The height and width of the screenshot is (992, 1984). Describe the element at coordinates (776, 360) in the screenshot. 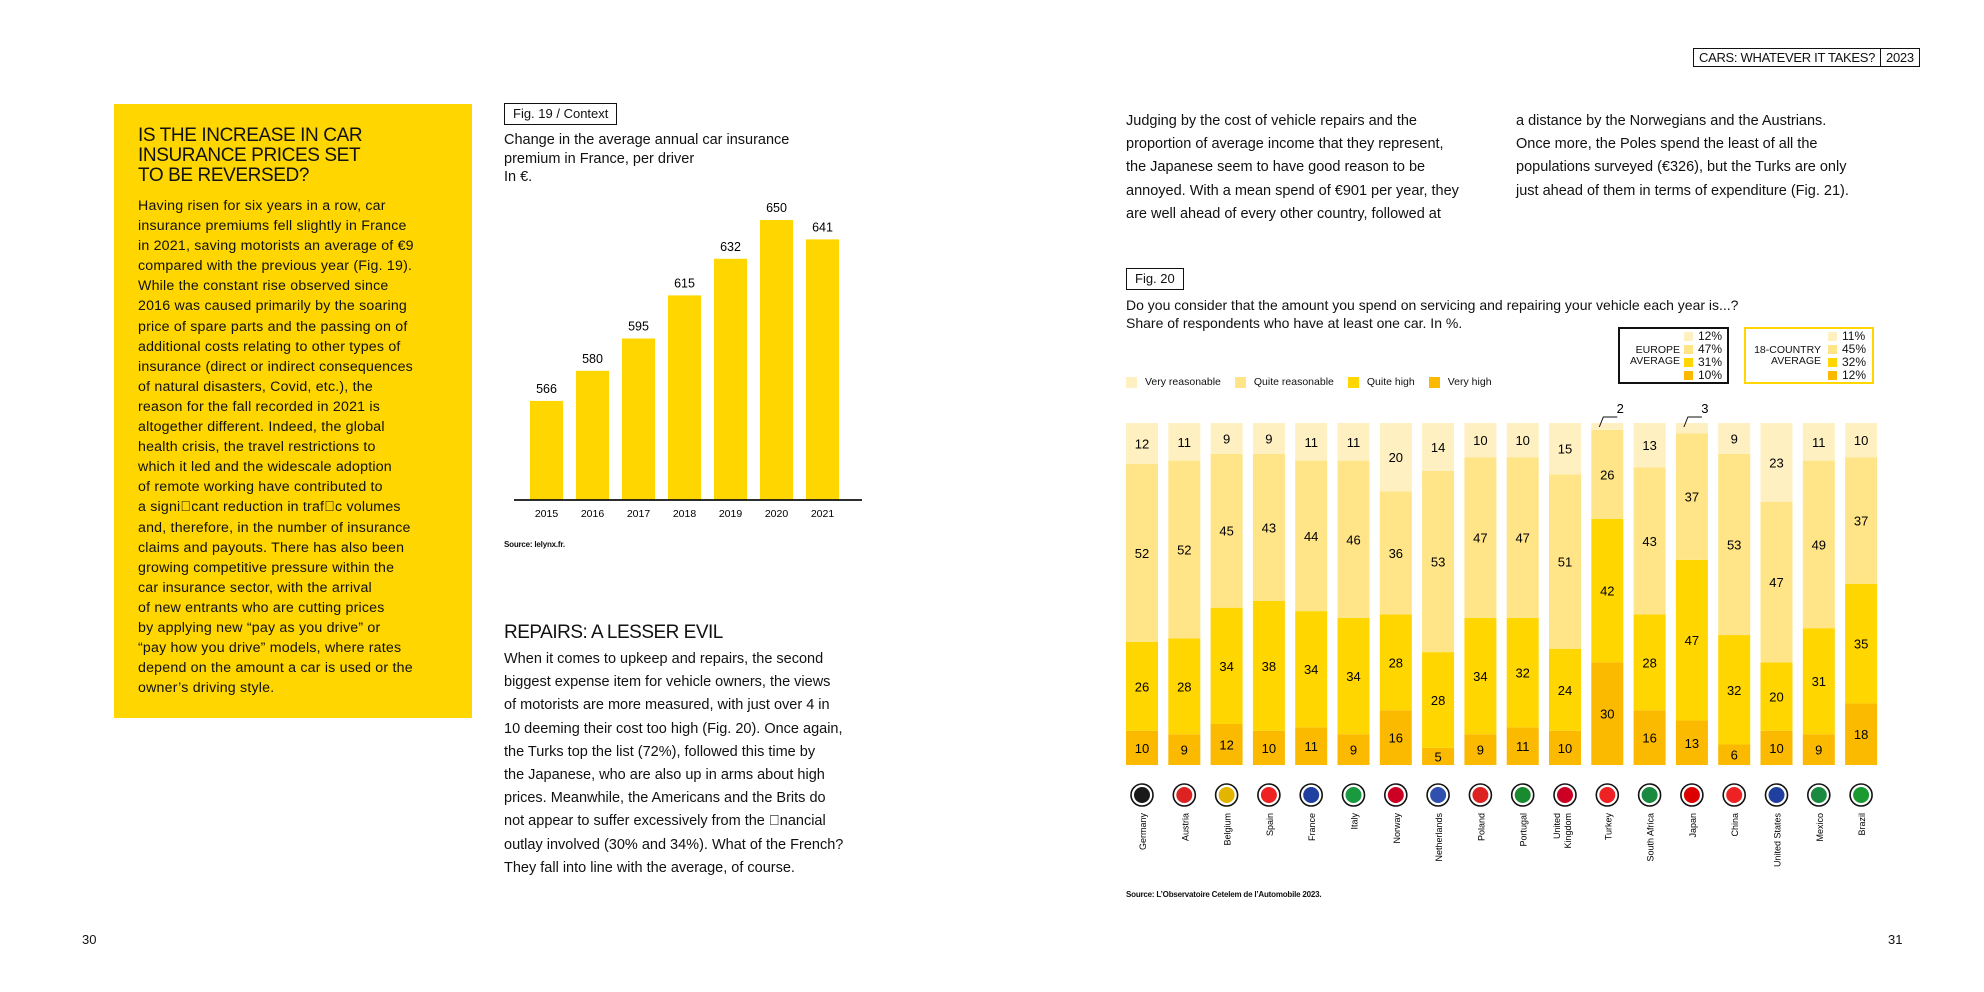

I see `bar-2020` at that location.